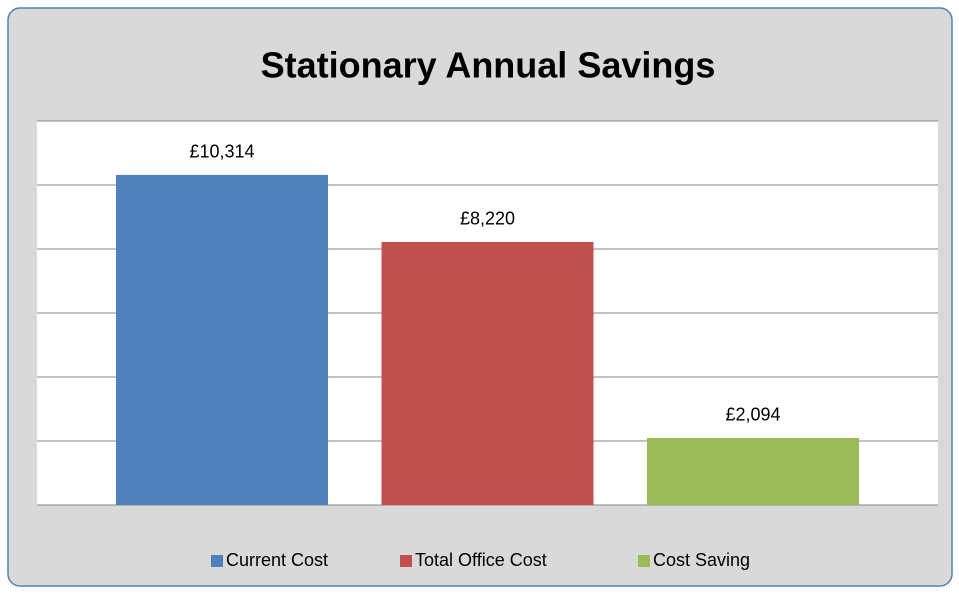 This screenshot has height=598, width=959. Describe the element at coordinates (221, 152) in the screenshot. I see `data-label: £10,314` at that location.